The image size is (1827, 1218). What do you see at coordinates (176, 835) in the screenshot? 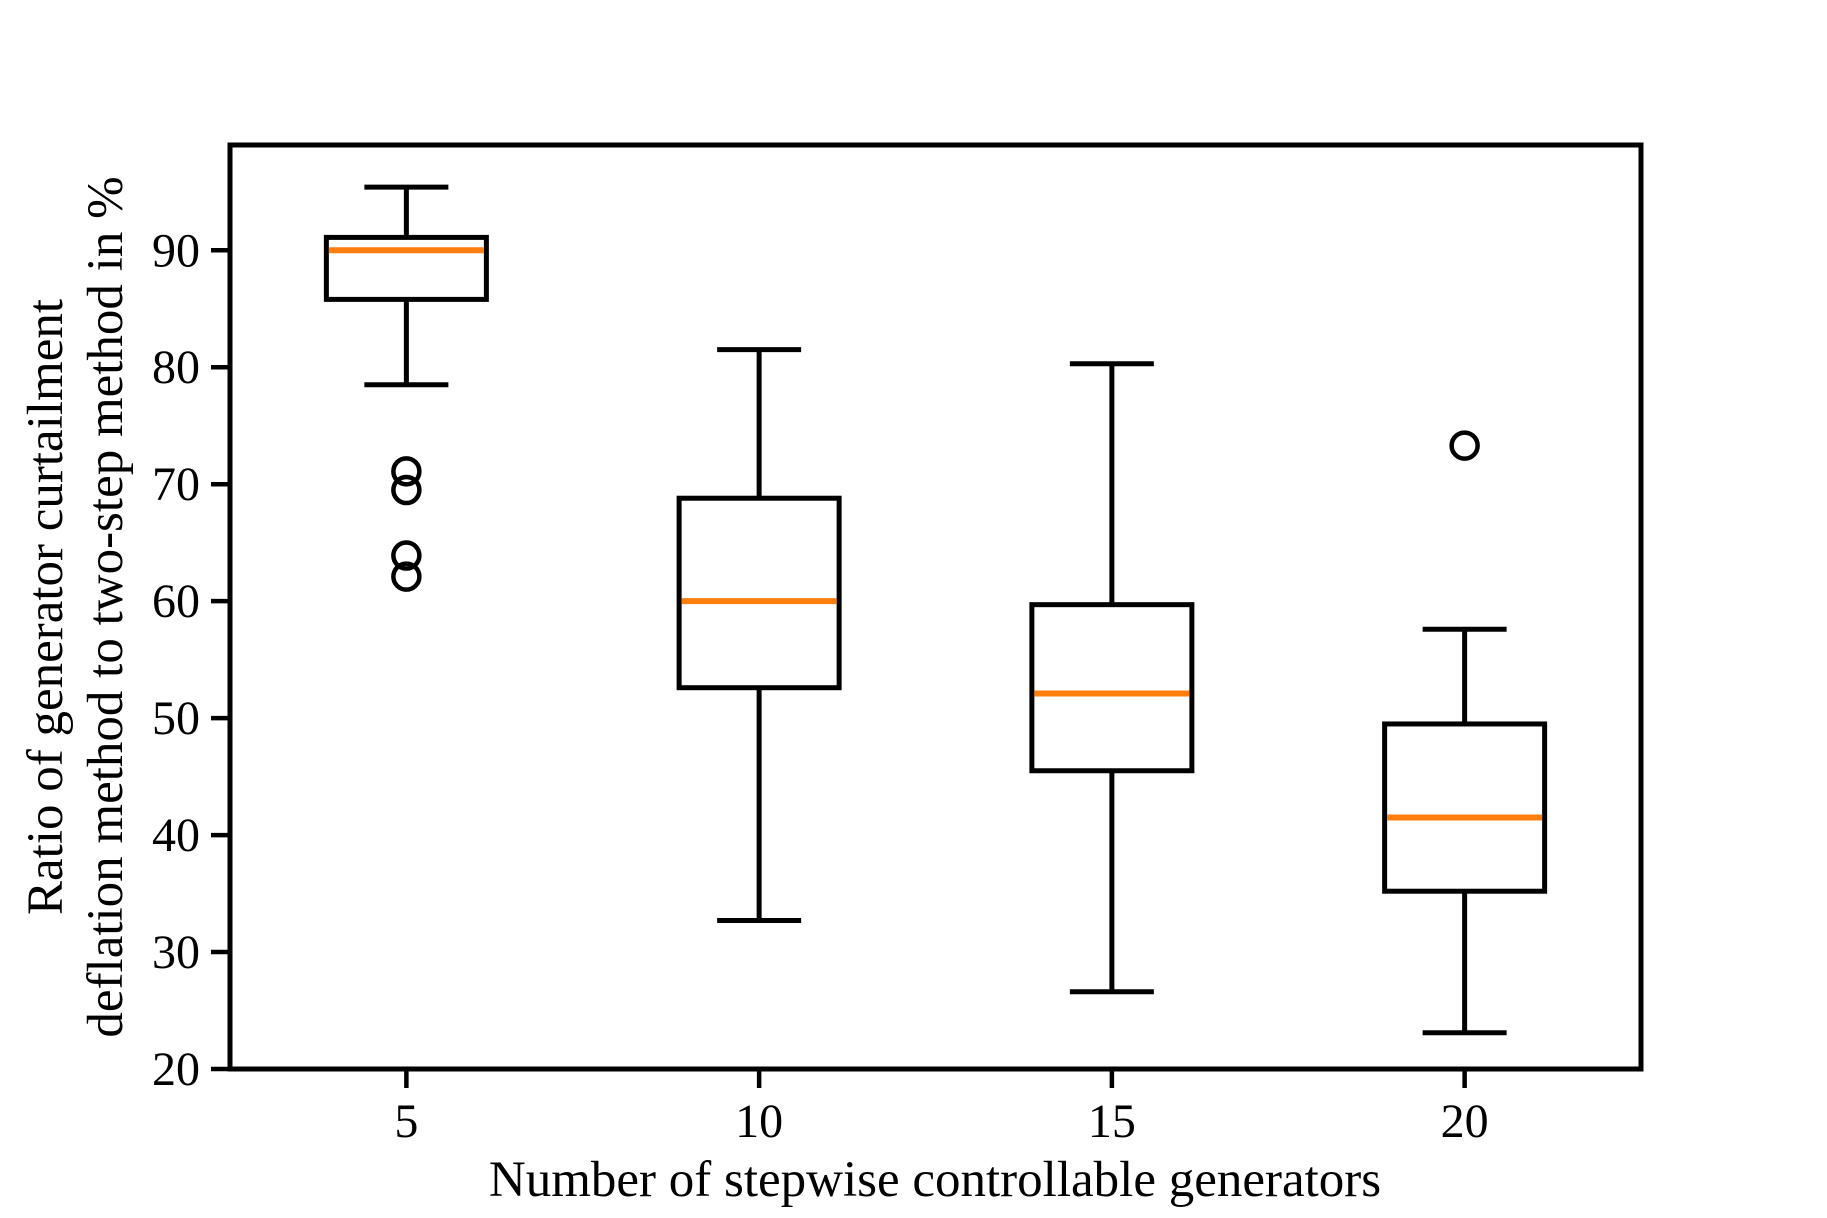
I see `y-tick-label: 40` at bounding box center [176, 835].